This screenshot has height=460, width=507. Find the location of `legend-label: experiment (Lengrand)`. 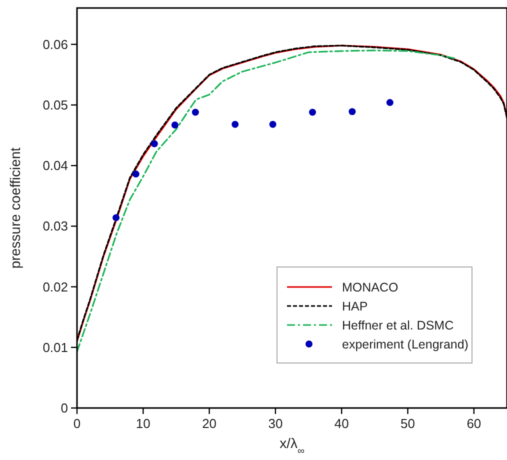

legend-label: experiment (Lengrand) is located at coordinates (405, 344).